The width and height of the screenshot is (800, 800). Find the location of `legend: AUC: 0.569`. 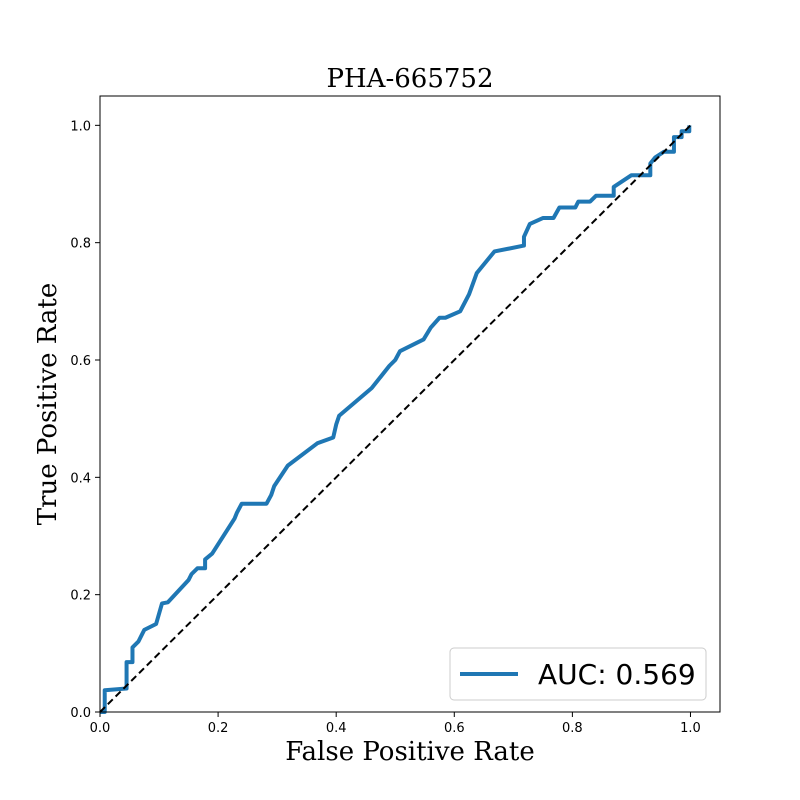

legend: AUC: 0.569 is located at coordinates (578, 674).